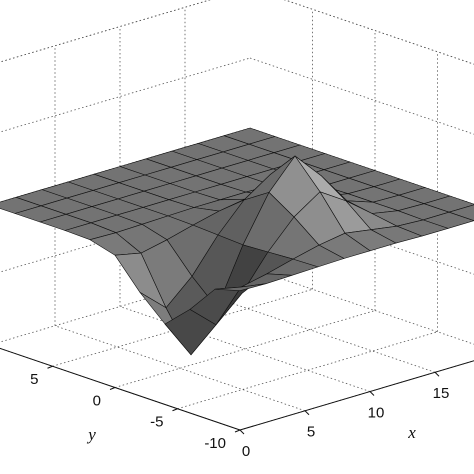  Describe the element at coordinates (215, 443) in the screenshot. I see `y-tick-label: -10` at that location.